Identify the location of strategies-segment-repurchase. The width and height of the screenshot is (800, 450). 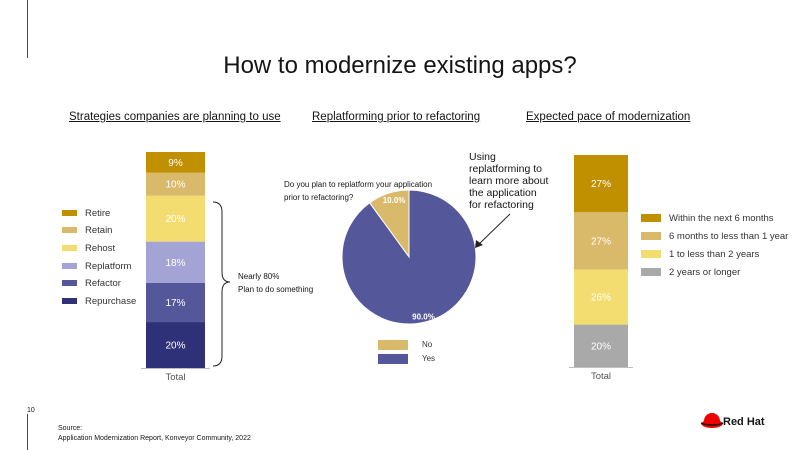
(175, 345).